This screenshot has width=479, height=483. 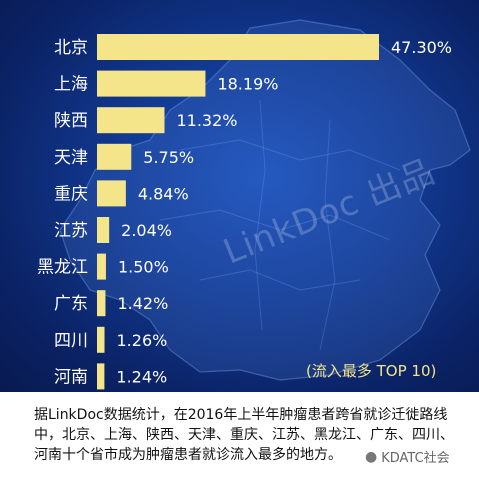 I want to click on value-label: 18.19%, so click(x=247, y=84).